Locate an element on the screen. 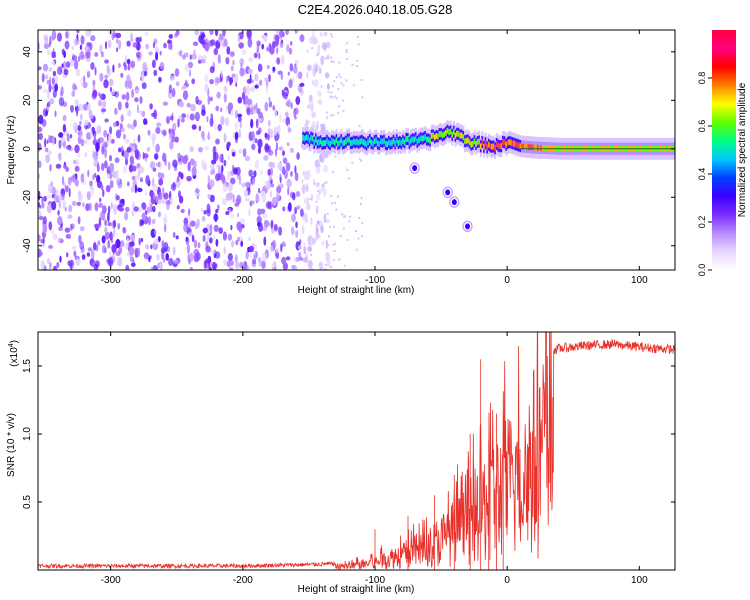 Image resolution: width=750 pixels, height=600 pixels. side-track-dot is located at coordinates (415, 168).